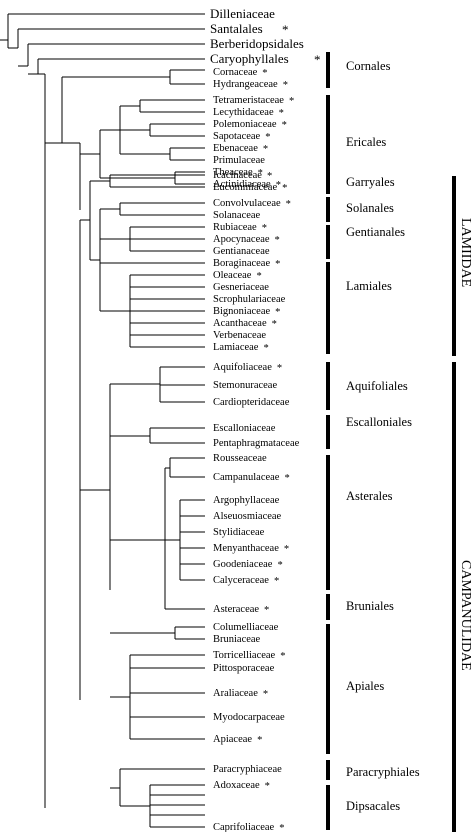  I want to click on taxon-label: Calyceraceae, so click(241, 580).